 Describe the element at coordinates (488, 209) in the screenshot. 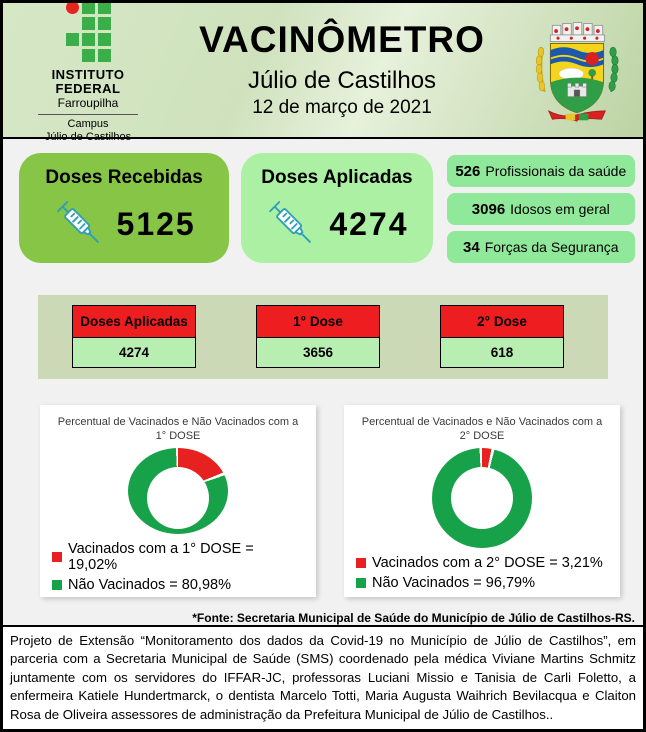

I see `badge-number: 3096` at that location.